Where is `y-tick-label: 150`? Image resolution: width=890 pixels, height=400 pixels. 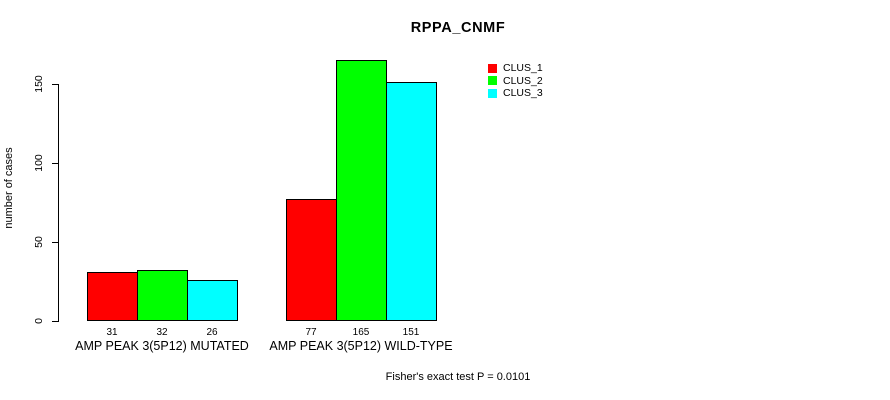
y-tick-label: 150 is located at coordinates (39, 84).